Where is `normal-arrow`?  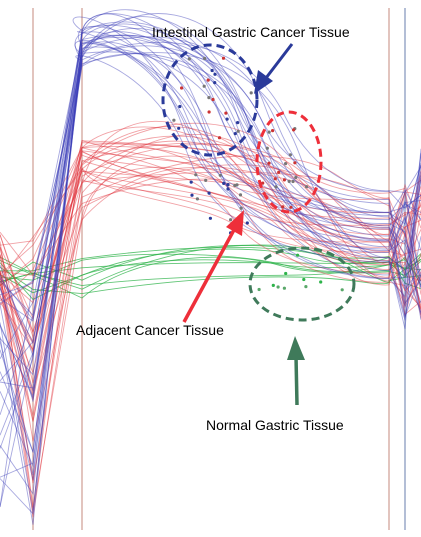 normal-arrow is located at coordinates (296, 371).